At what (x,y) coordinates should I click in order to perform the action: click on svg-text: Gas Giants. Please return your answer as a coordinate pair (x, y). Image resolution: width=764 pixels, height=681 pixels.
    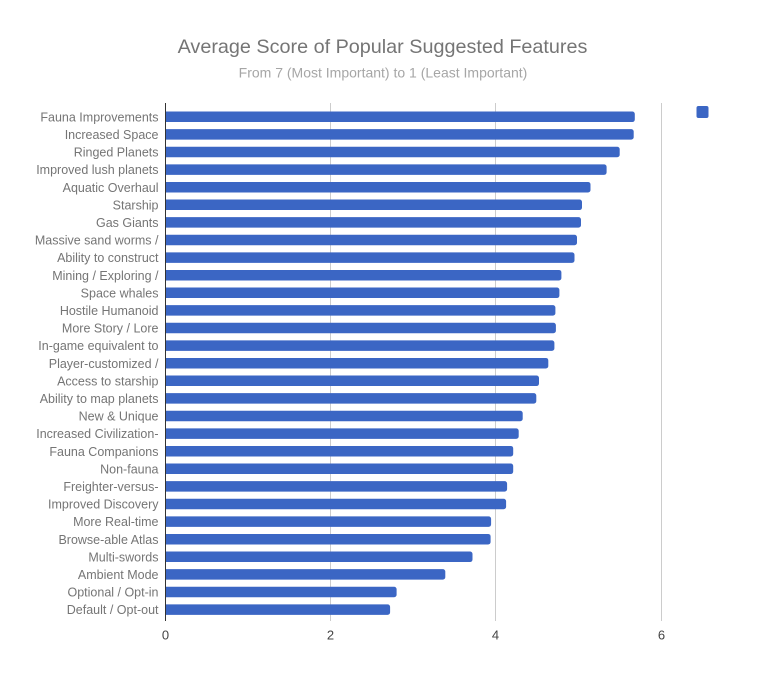
    Looking at the image, I should click on (127, 223).